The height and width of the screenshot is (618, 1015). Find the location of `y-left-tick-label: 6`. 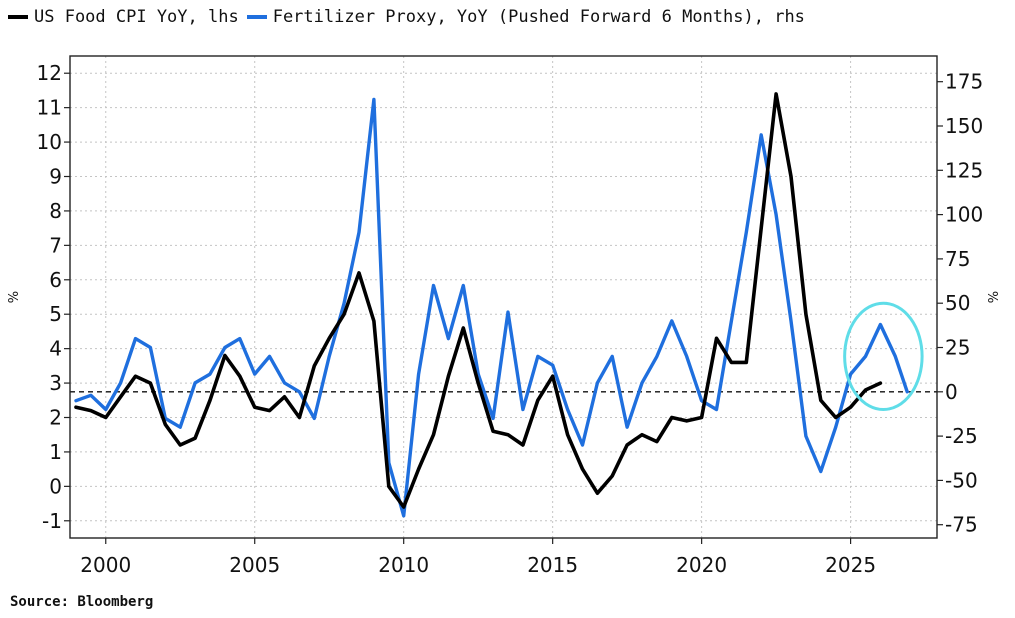

y-left-tick-label: 6 is located at coordinates (55, 280).